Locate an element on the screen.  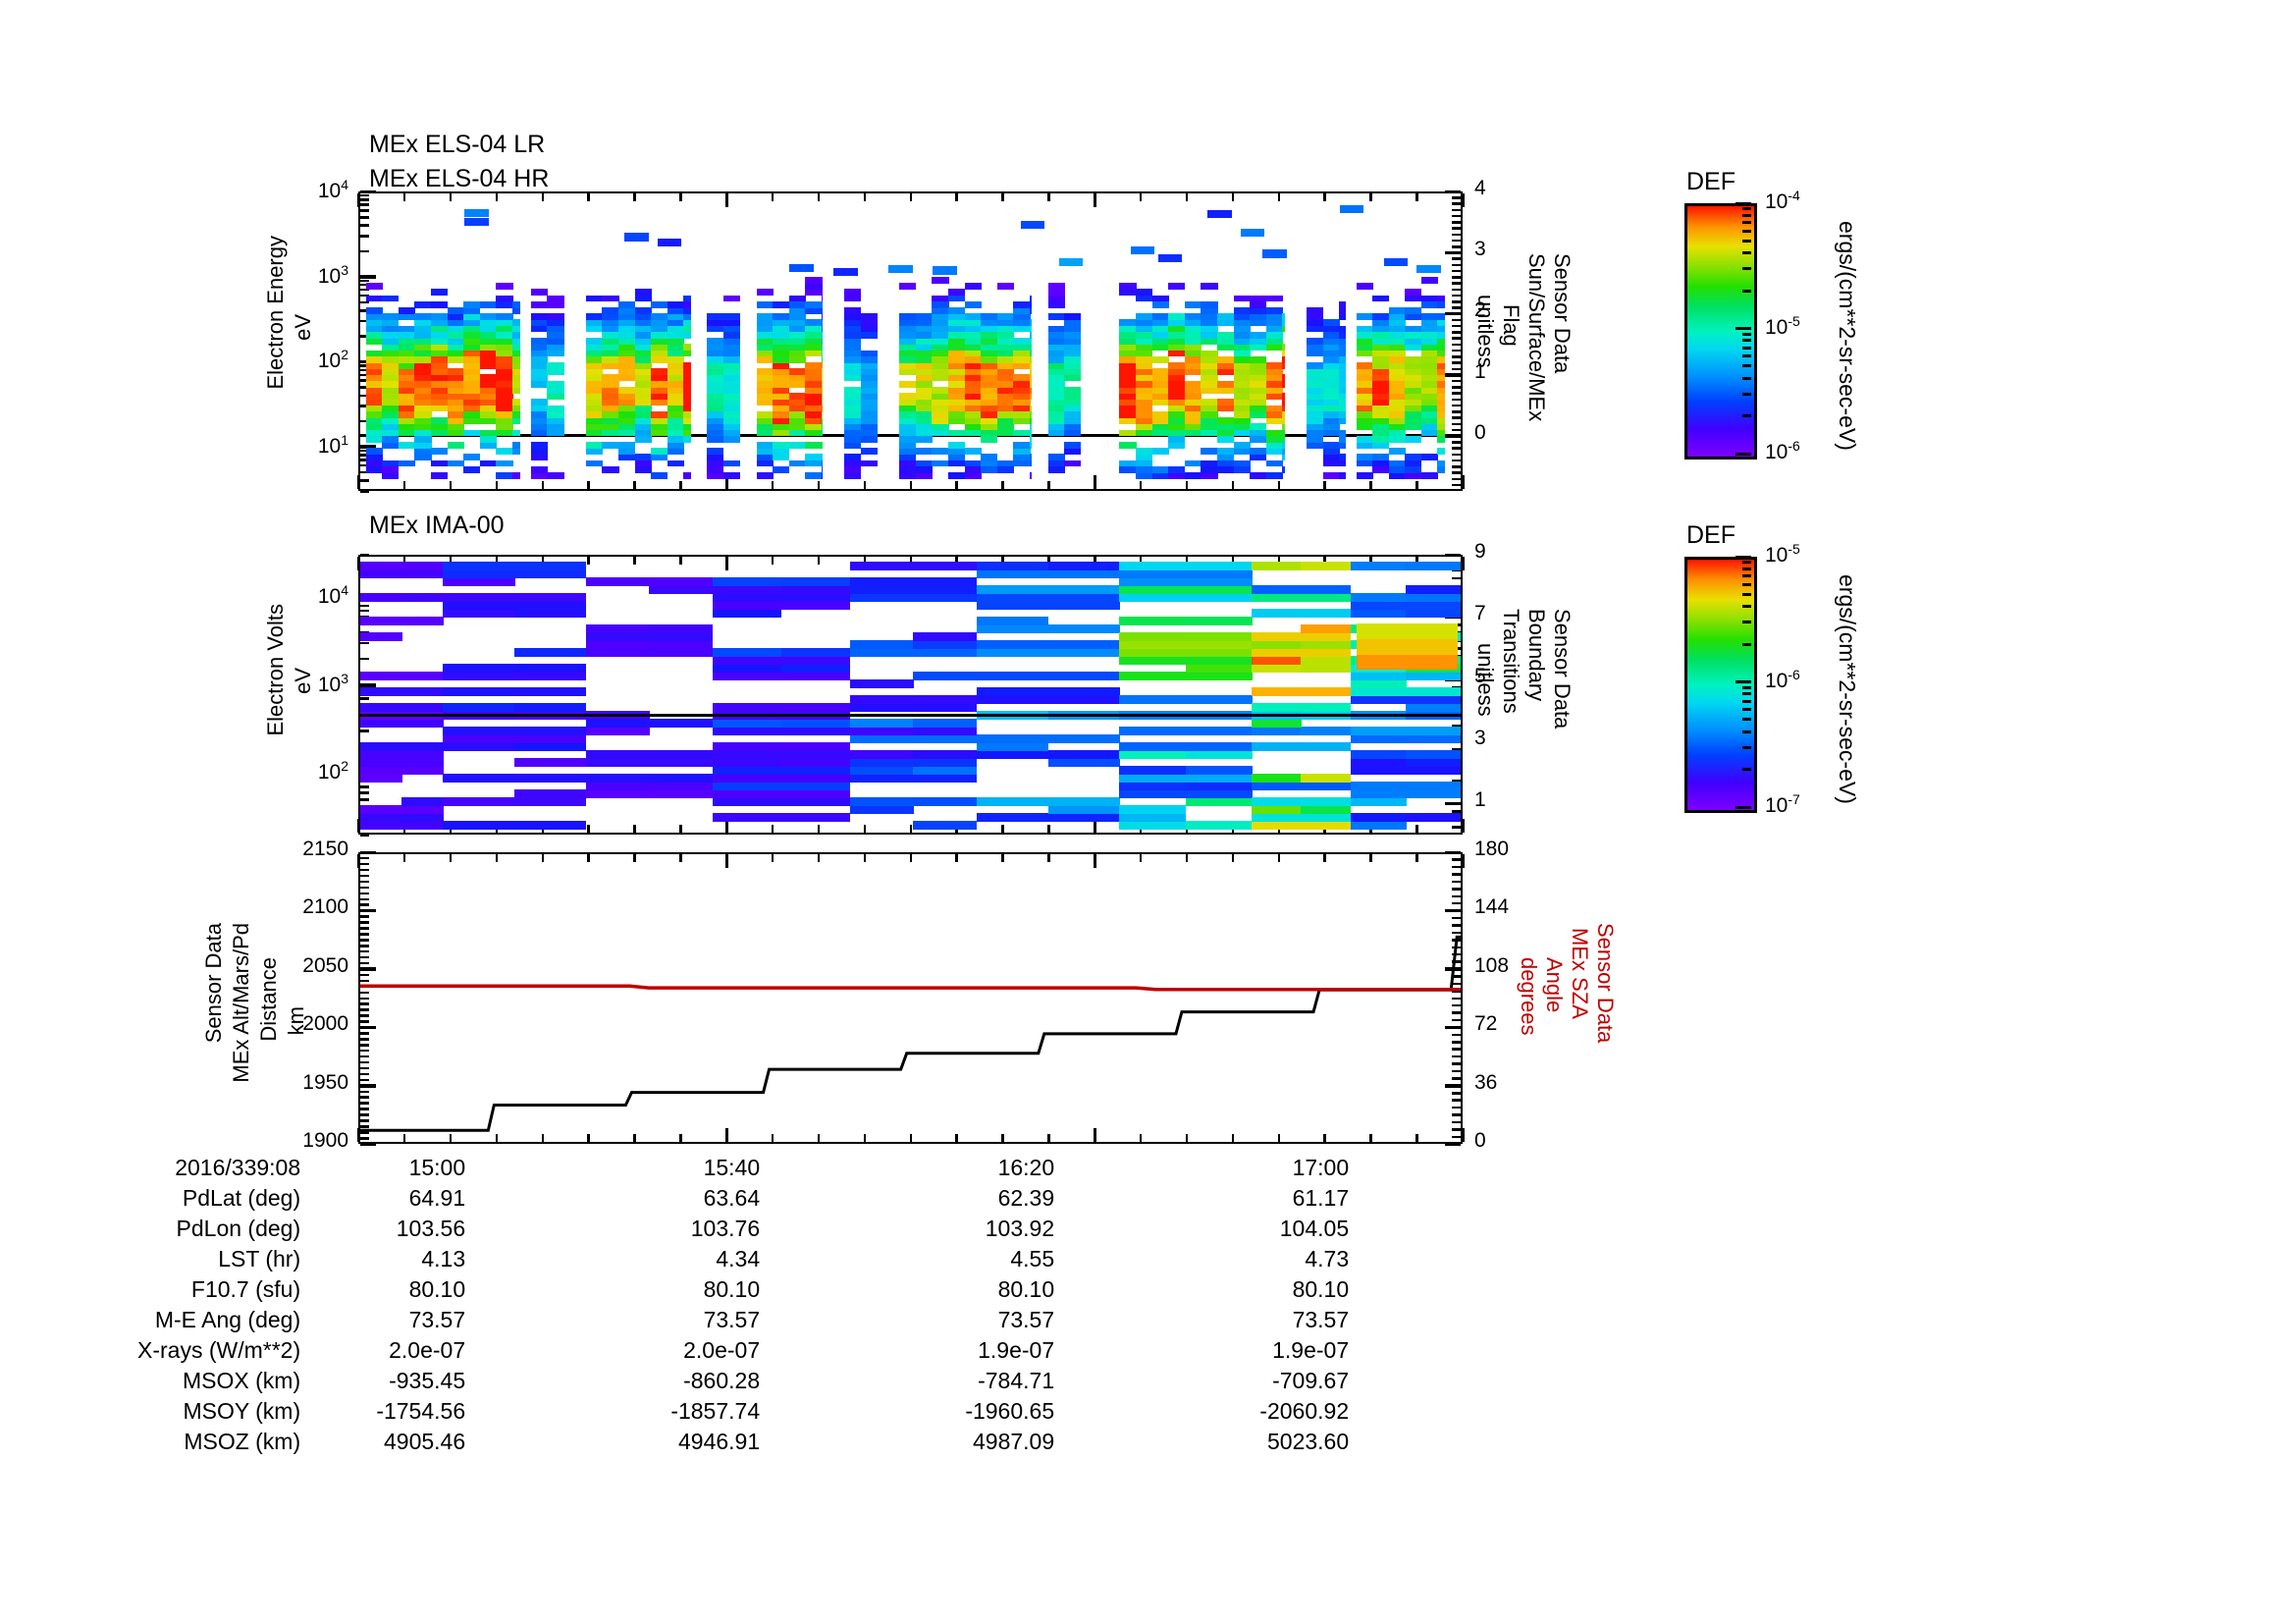
axis-tick-label: 1900 is located at coordinates (325, 1140).